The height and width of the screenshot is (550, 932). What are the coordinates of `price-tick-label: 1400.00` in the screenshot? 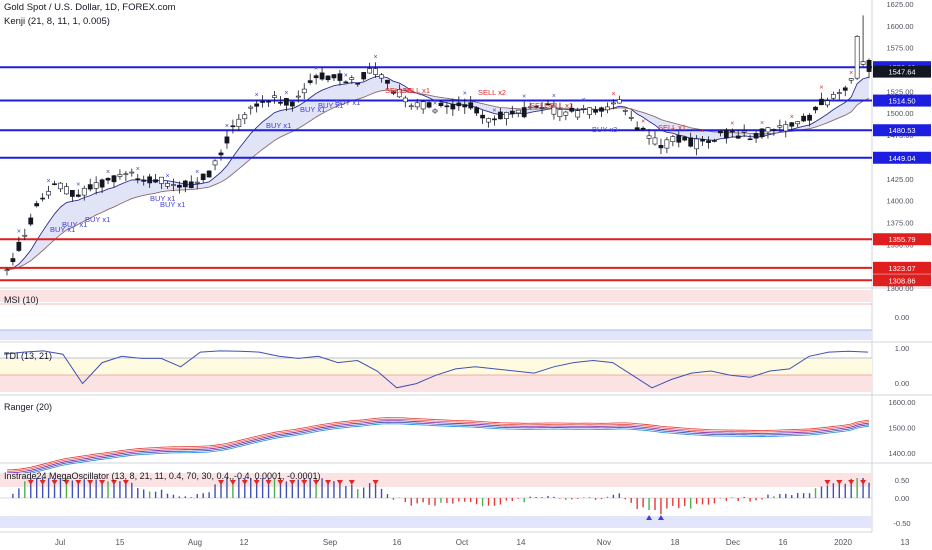 It's located at (899, 201).